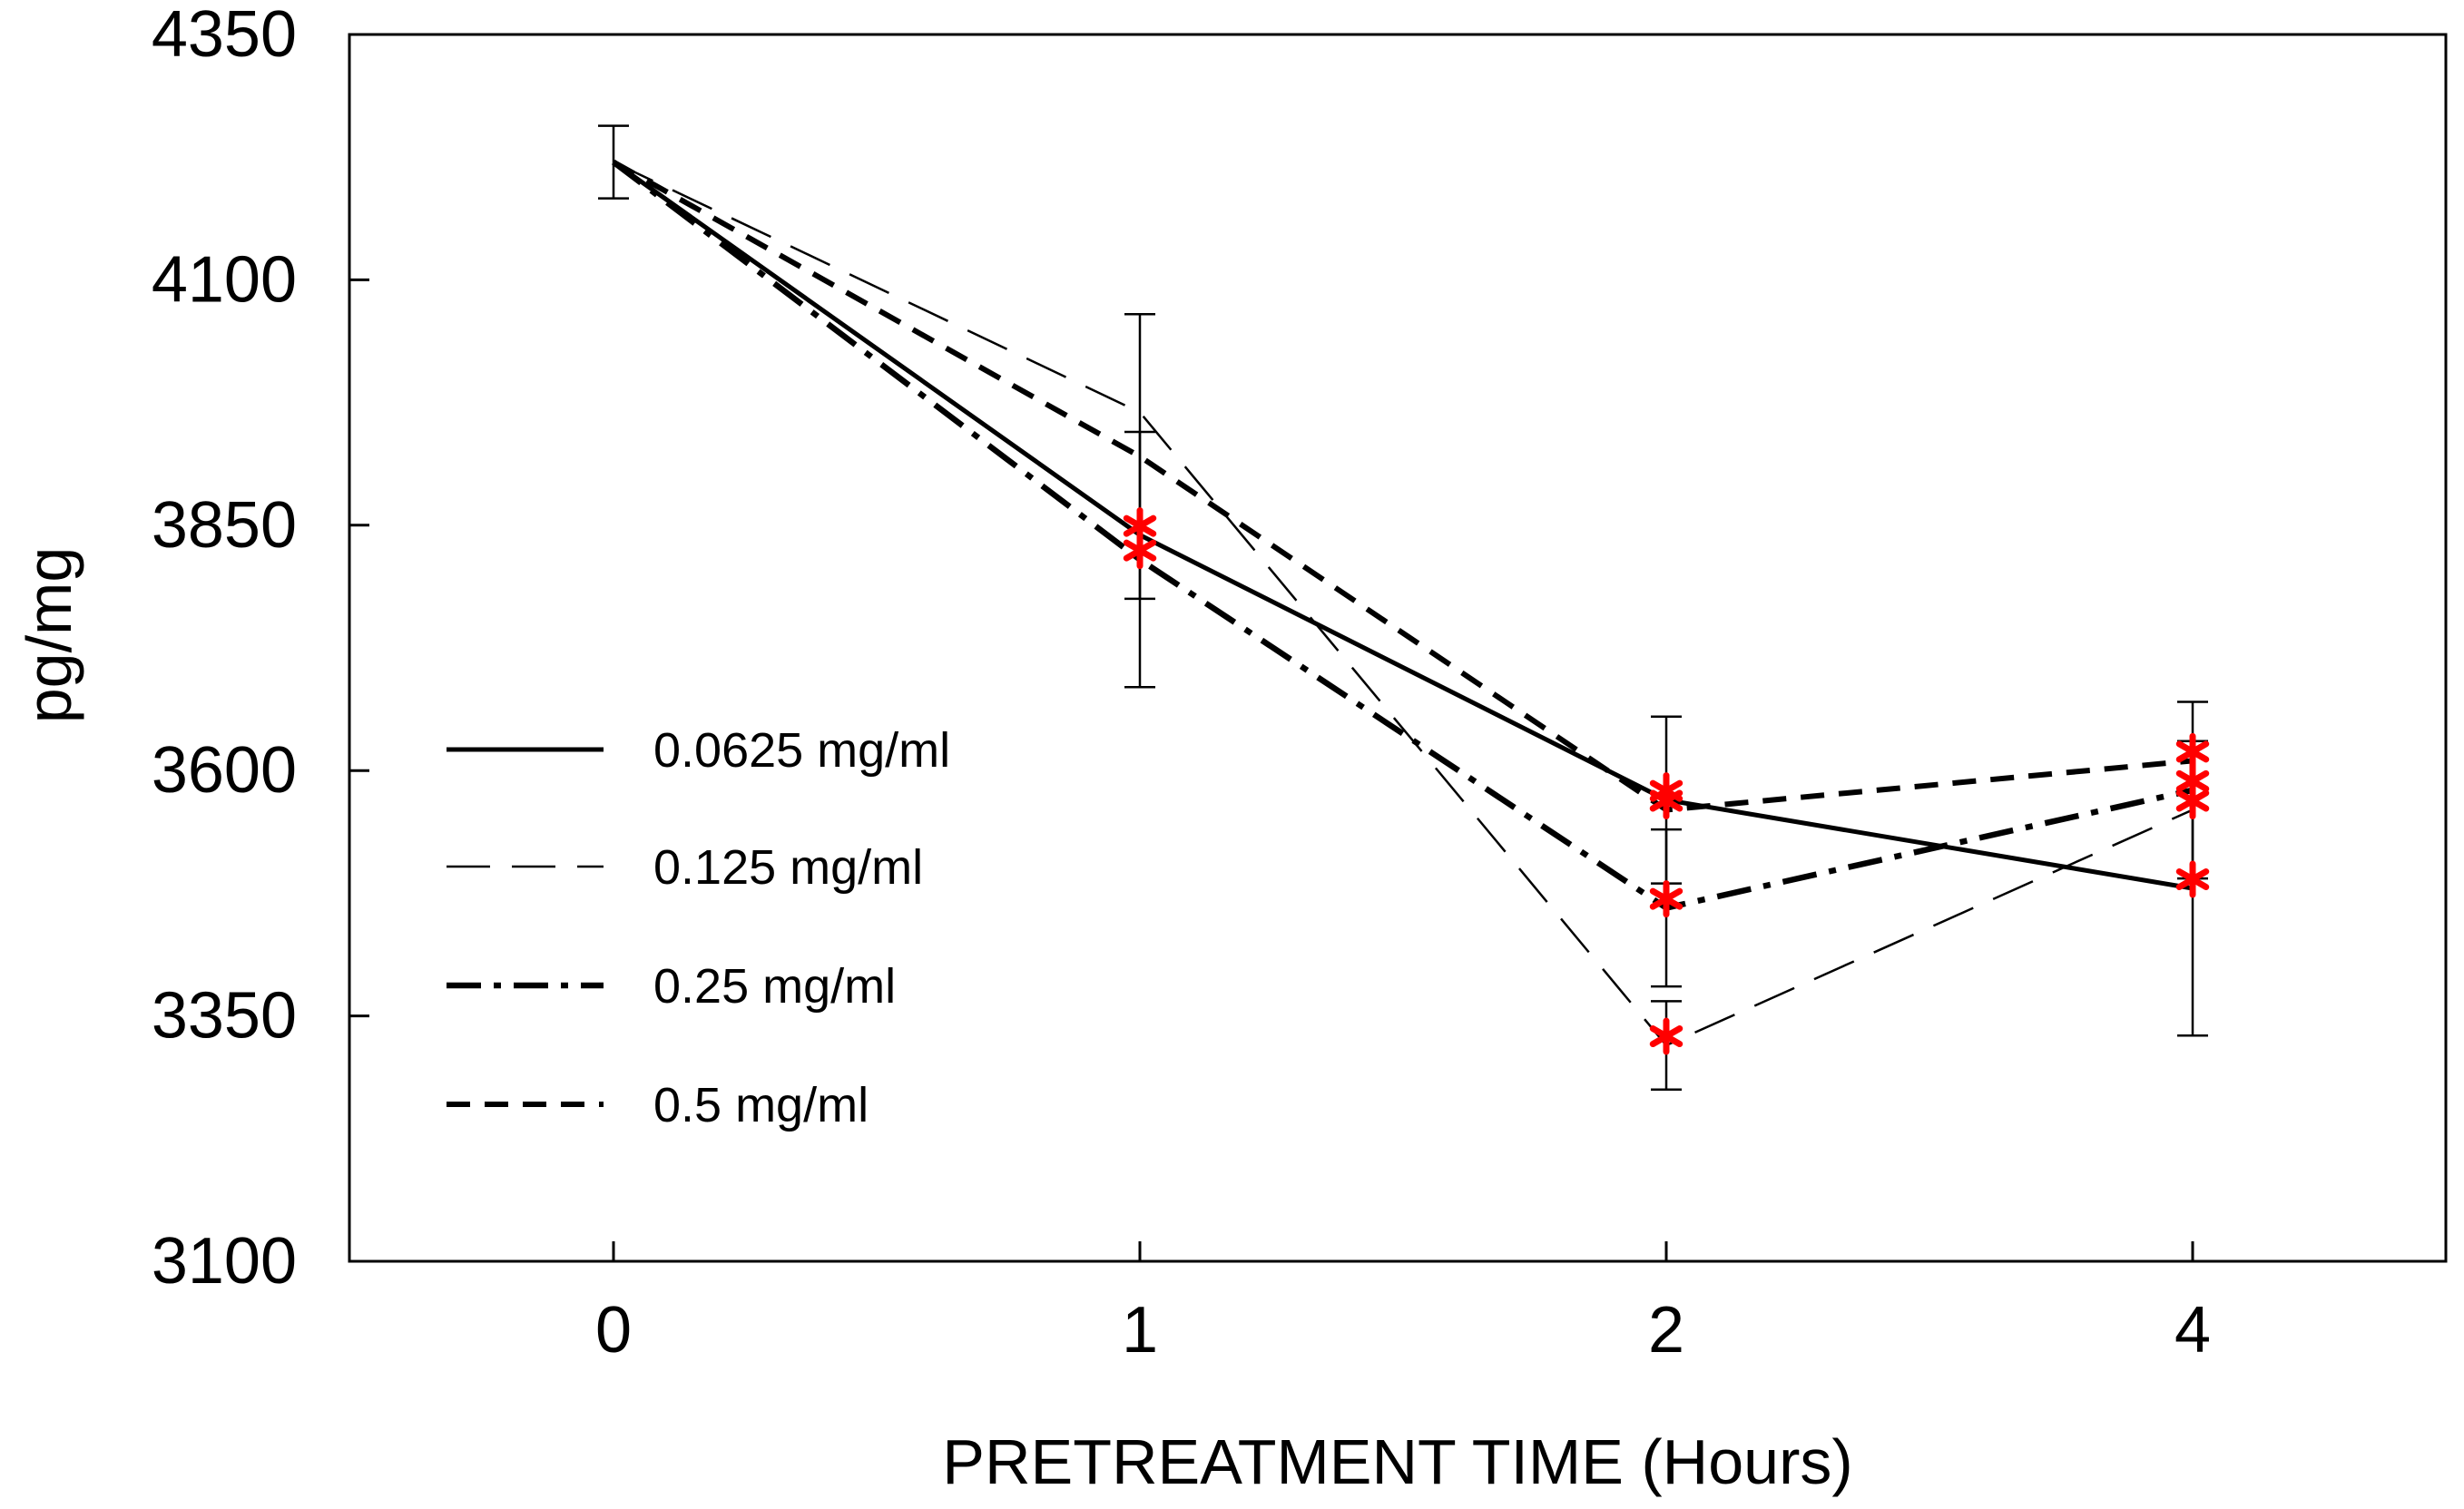 This screenshot has width=2464, height=1509. What do you see at coordinates (224, 35) in the screenshot?
I see `y-tick-label: 4350` at bounding box center [224, 35].